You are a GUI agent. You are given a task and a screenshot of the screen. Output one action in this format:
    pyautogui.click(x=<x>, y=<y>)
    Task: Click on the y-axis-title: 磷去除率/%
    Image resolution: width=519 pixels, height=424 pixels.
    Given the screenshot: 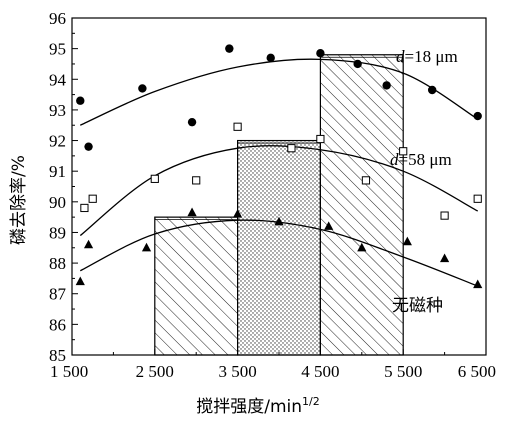 What is the action you would take?
    pyautogui.click(x=19, y=200)
    